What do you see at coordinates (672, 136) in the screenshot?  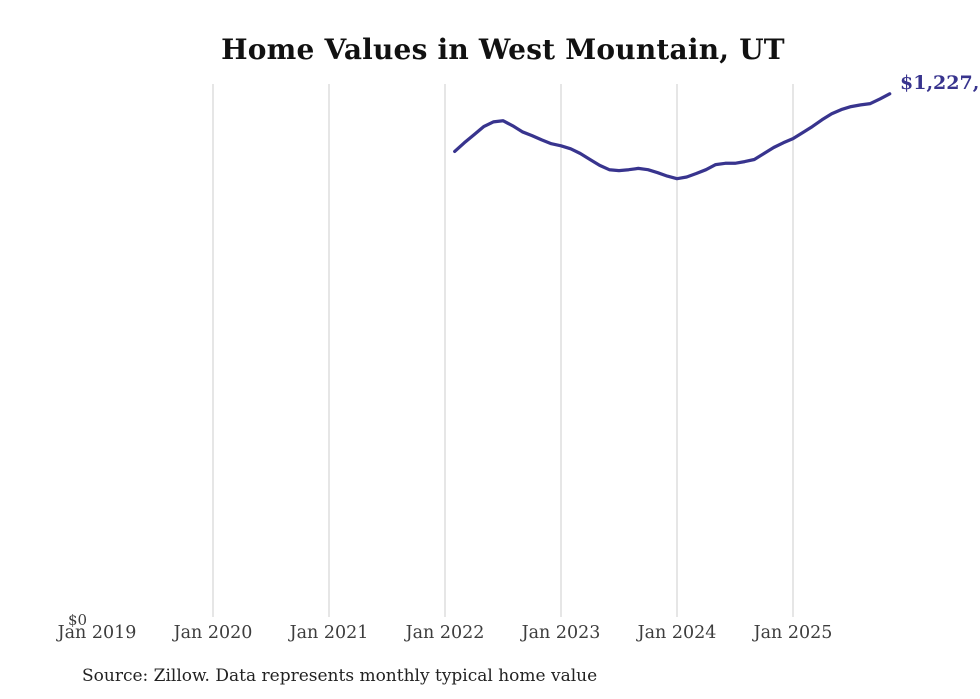 I see `home-value-series-line` at bounding box center [672, 136].